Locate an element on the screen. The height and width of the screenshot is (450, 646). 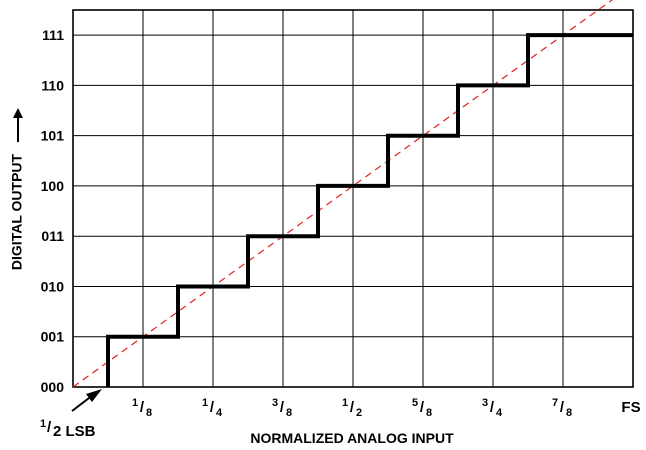
y-axis-arrow-head is located at coordinates (18, 113).